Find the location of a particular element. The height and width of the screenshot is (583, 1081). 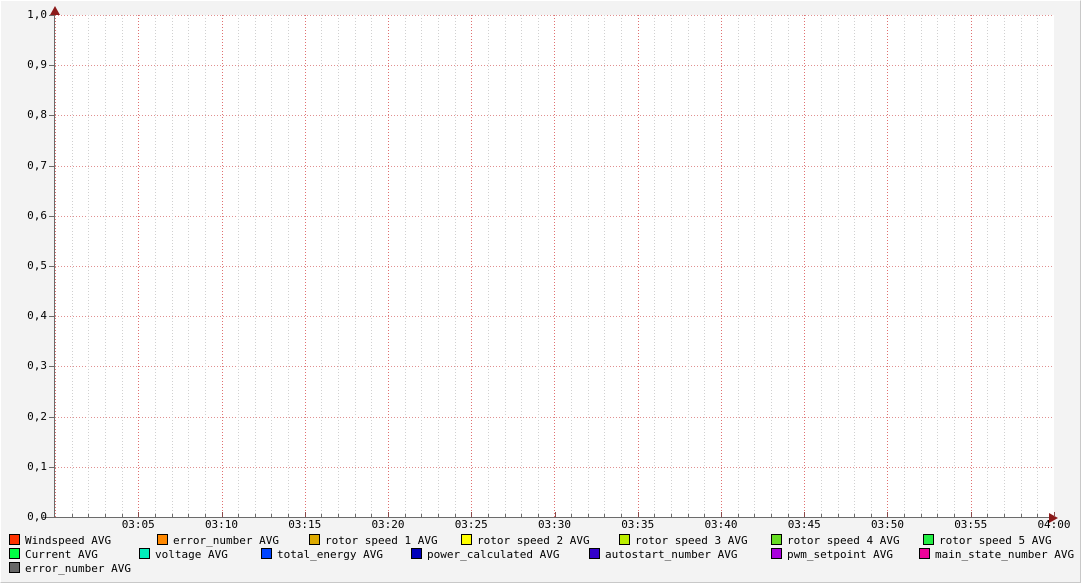

x-axis-tick-label: 03:35 is located at coordinates (638, 524).